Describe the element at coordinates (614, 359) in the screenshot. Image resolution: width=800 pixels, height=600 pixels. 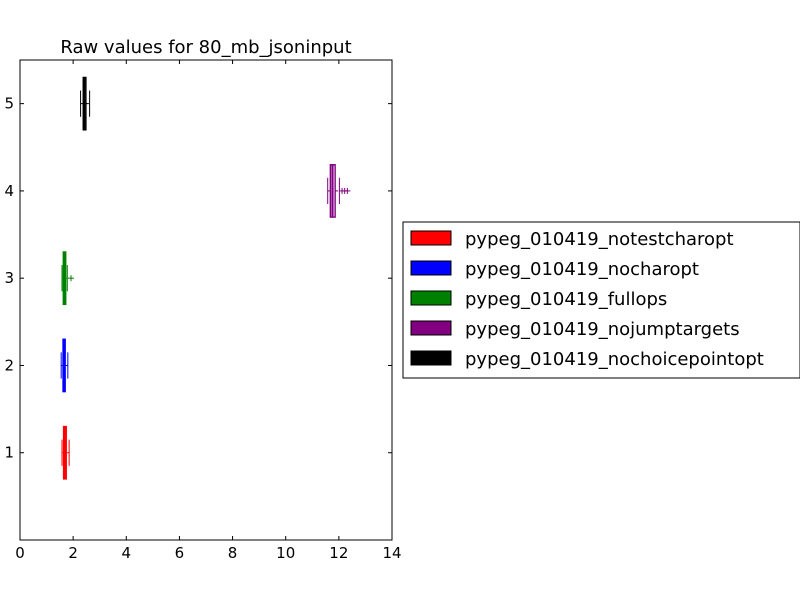
I see `legend-label: pypeg_010419_nochoicepointopt` at that location.